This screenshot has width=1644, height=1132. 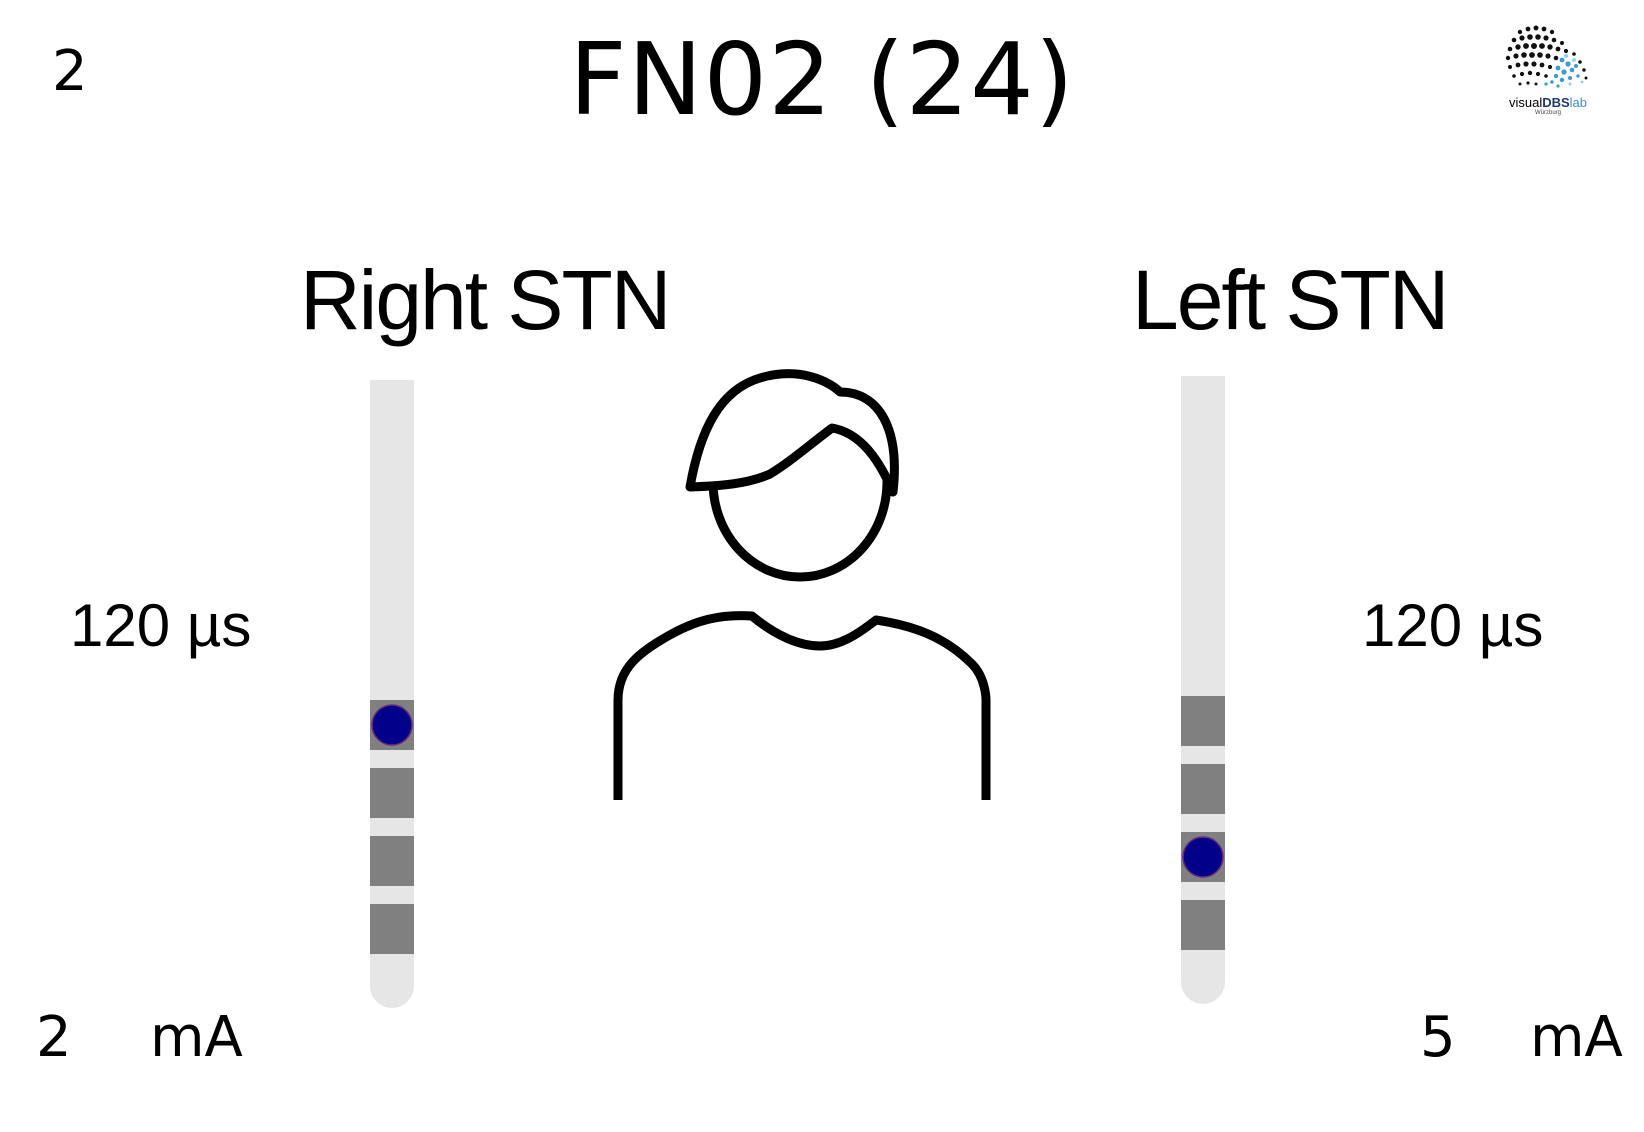 What do you see at coordinates (196, 1037) in the screenshot?
I see `right-amplitude-unit: mA` at bounding box center [196, 1037].